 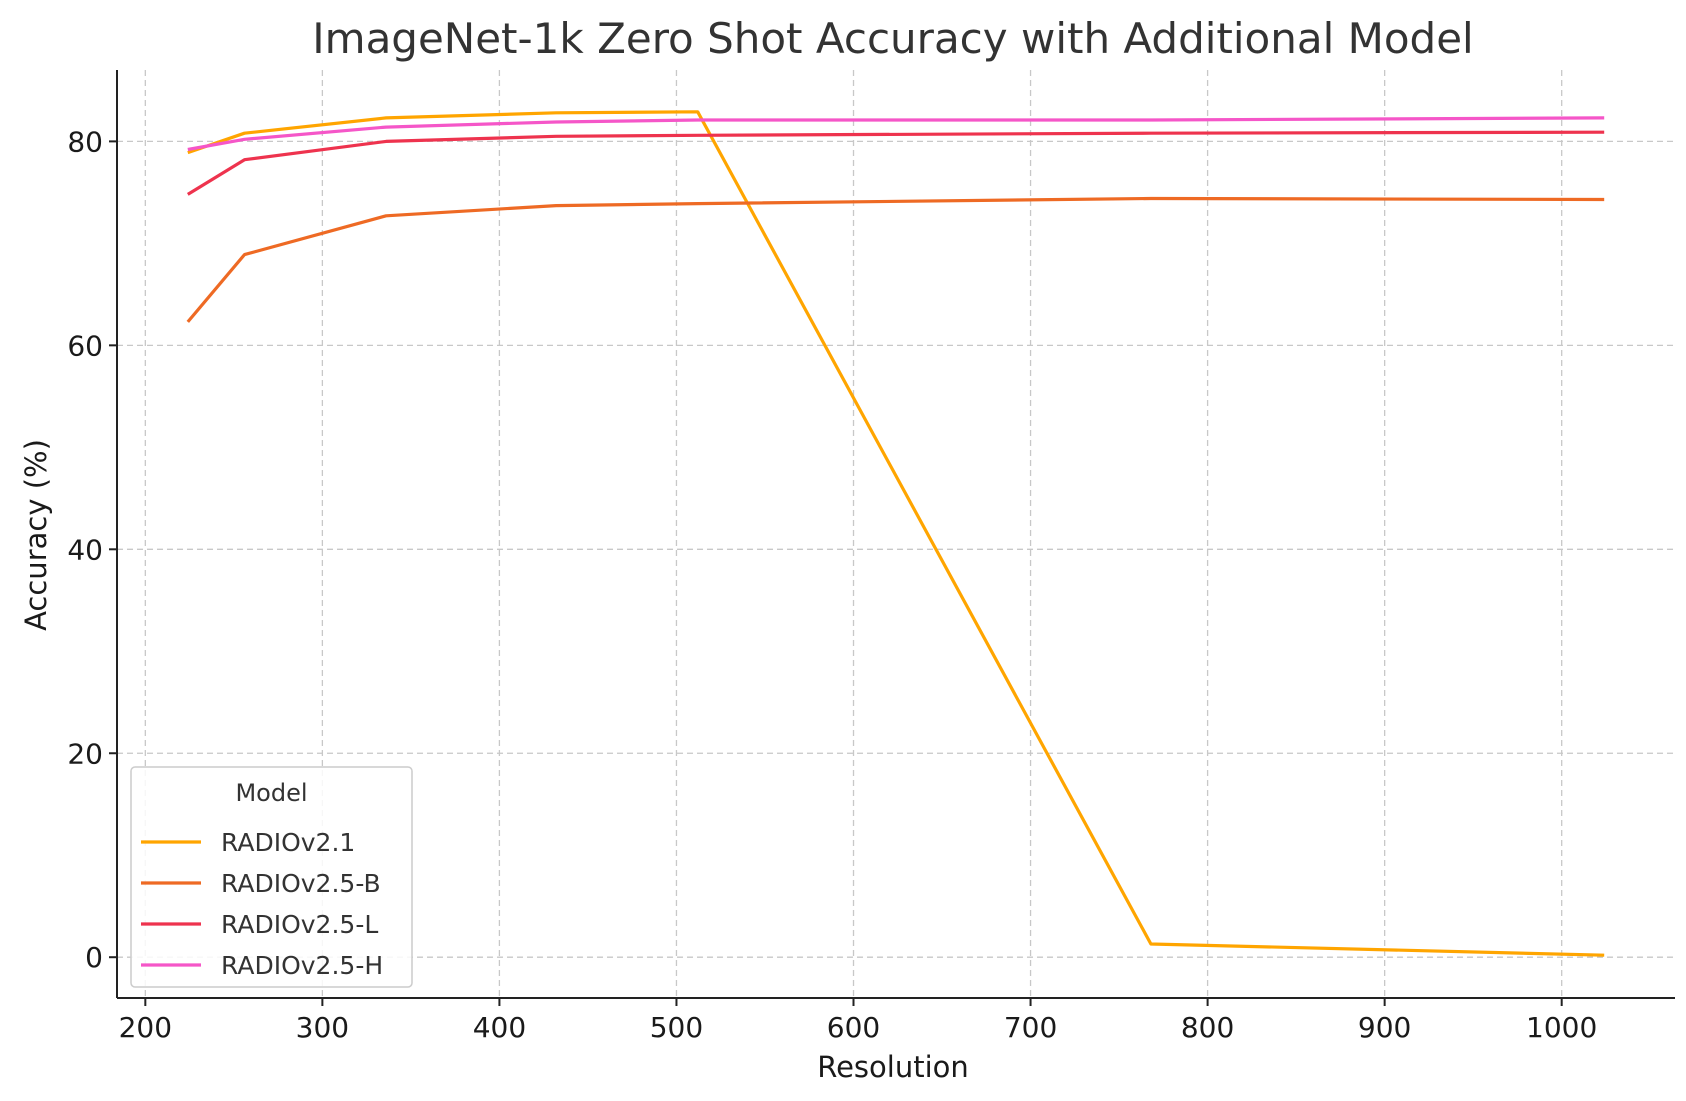 I want to click on y-tick-label: 80, so click(x=85, y=141).